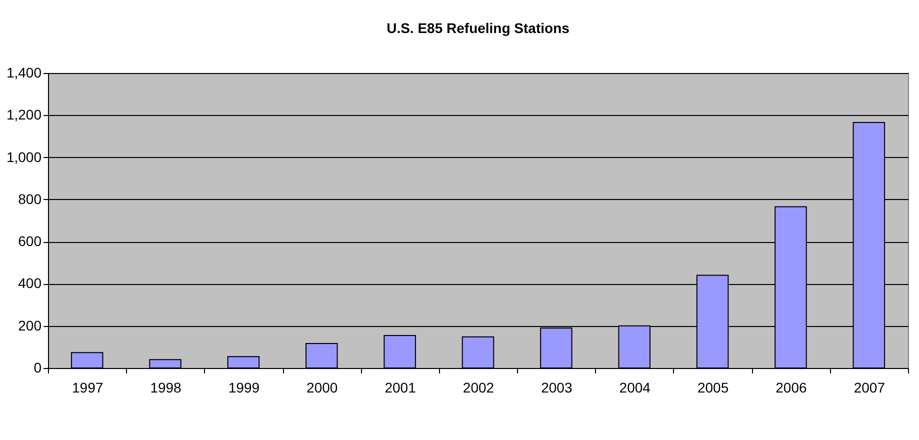  Describe the element at coordinates (88, 388) in the screenshot. I see `x-tick-label: 1997` at that location.